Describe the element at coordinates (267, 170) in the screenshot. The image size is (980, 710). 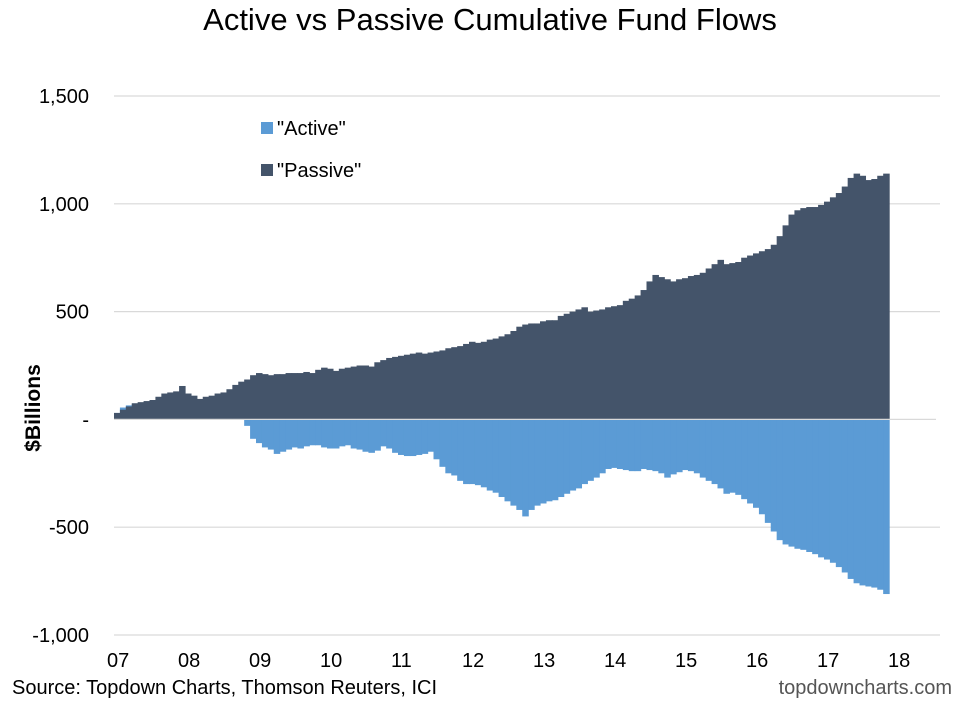
I see `legend-swatch-passive` at that location.